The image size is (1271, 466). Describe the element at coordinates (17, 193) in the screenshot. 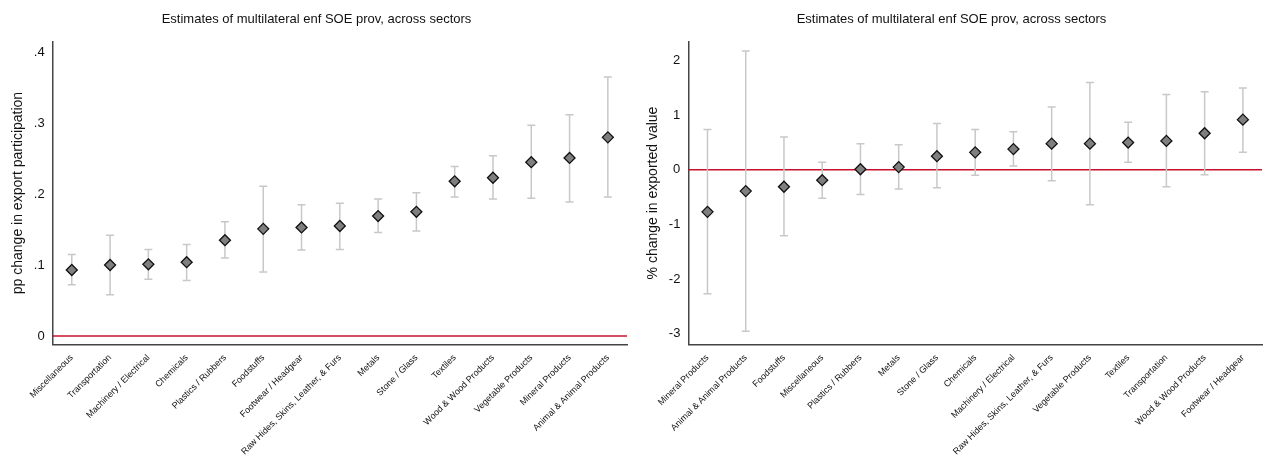

I see `y-axis-title: pp change in export participation` at that location.